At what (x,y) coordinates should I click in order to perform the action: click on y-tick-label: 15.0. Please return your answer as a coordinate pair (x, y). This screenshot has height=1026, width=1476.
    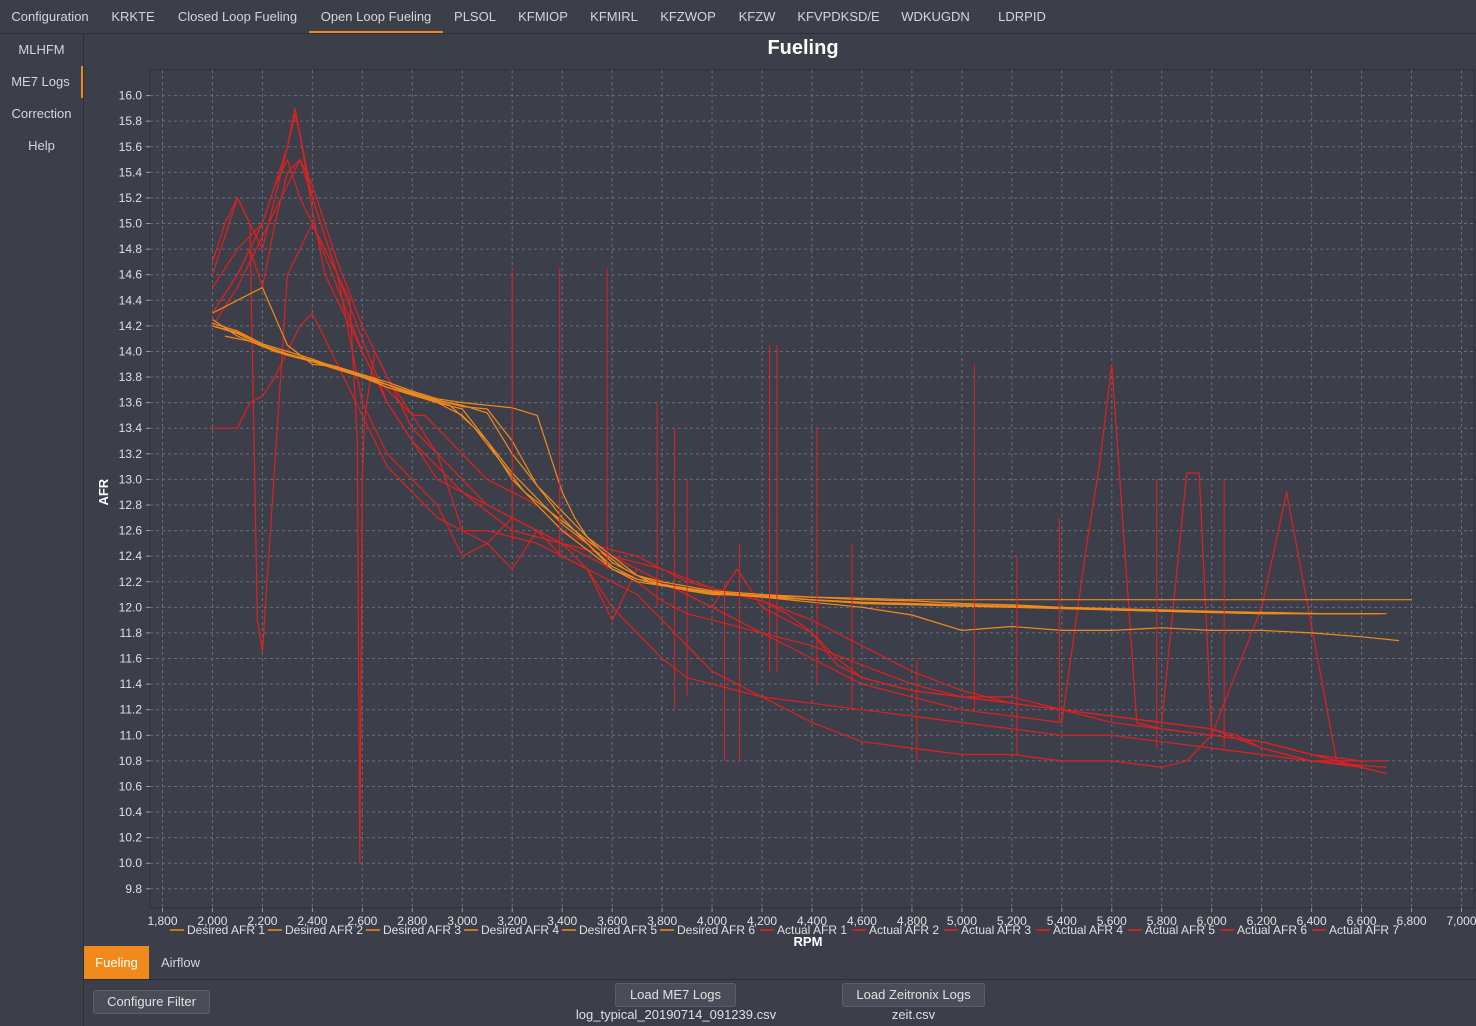
    Looking at the image, I should click on (131, 224).